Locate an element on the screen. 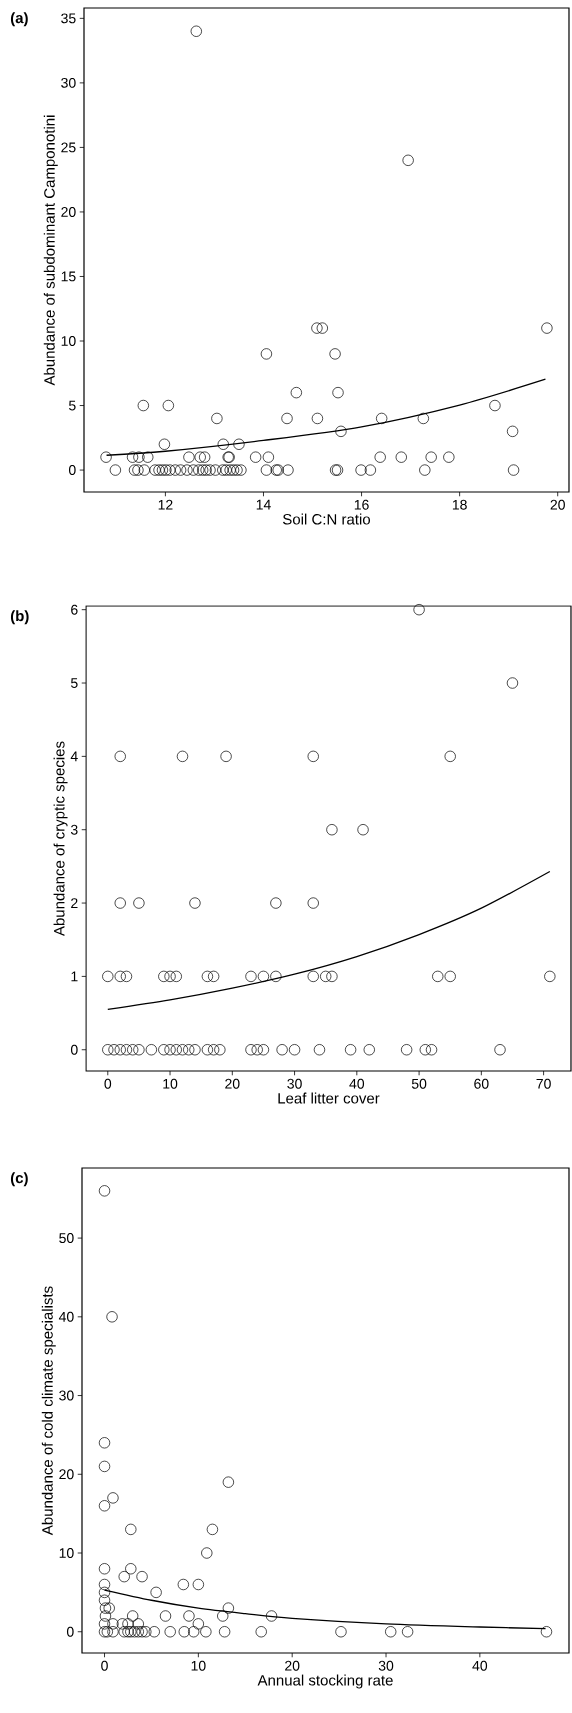 Image resolution: width=572 pixels, height=1713 pixels. chart-title: (a) is located at coordinates (19, 19).